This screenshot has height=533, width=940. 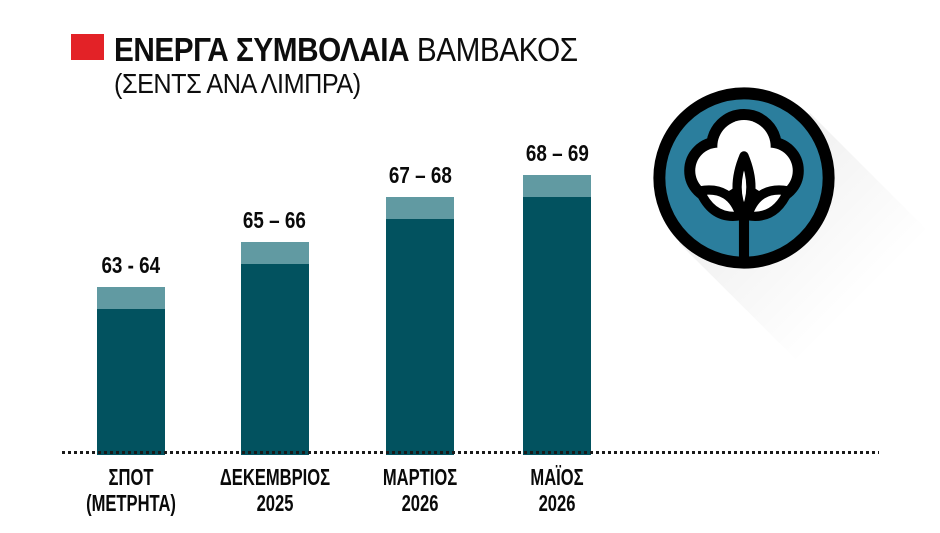 I want to click on chart-title-light: ΒΑΜΒΑΚΟΣ, so click(x=497, y=49).